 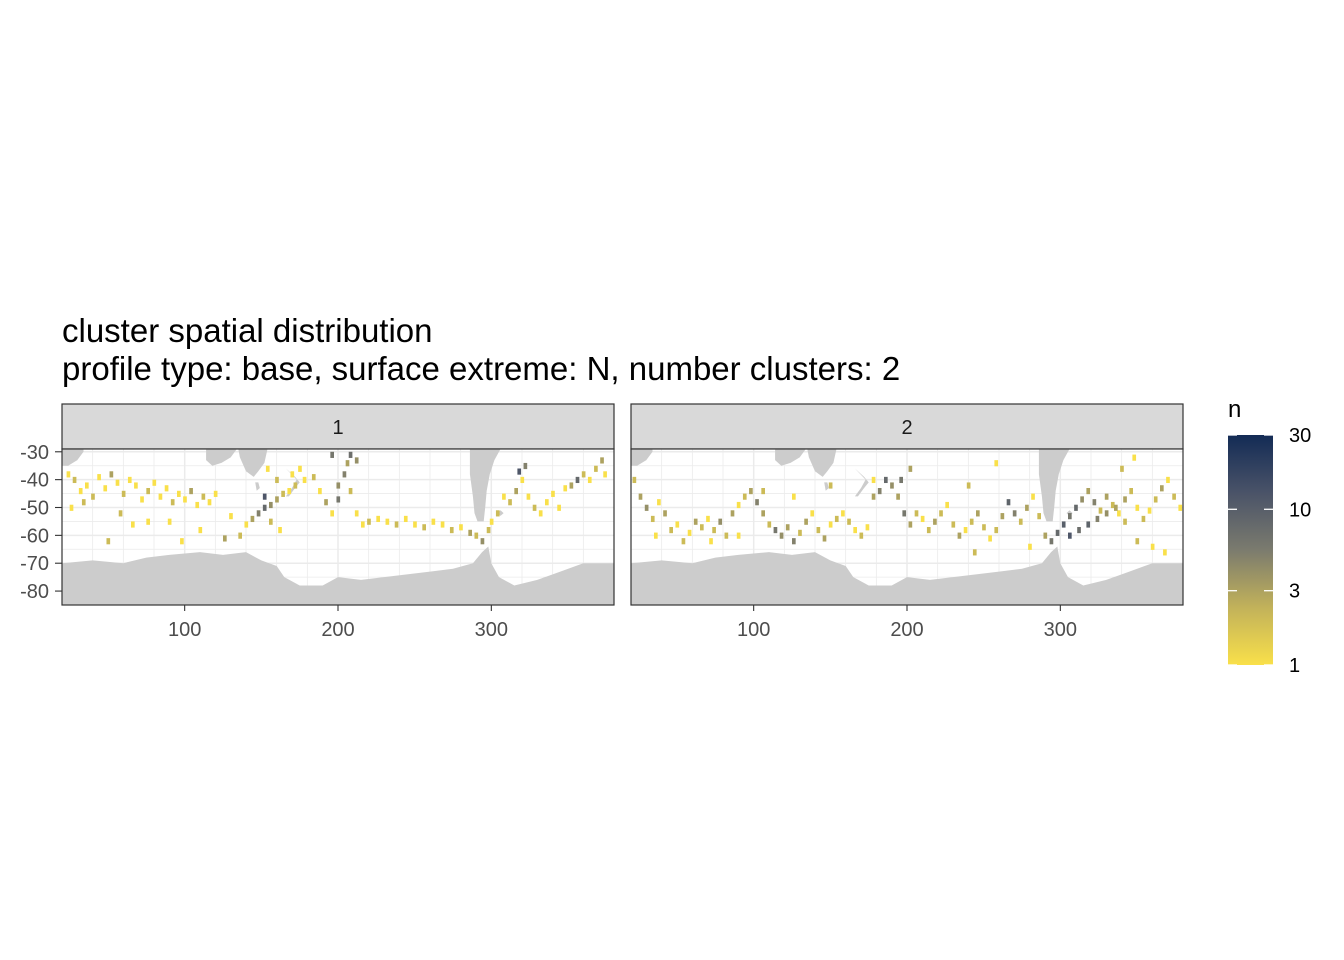 I want to click on legend-ticks: 1 3 10 30, so click(x=1269, y=551).